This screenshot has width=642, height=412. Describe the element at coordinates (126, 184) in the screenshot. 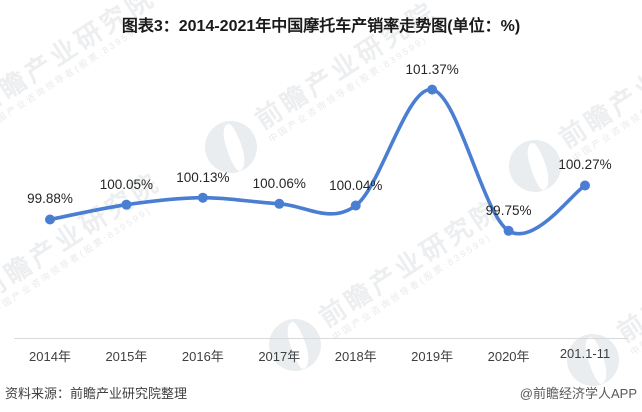

I see `data-label: 100.05%` at that location.